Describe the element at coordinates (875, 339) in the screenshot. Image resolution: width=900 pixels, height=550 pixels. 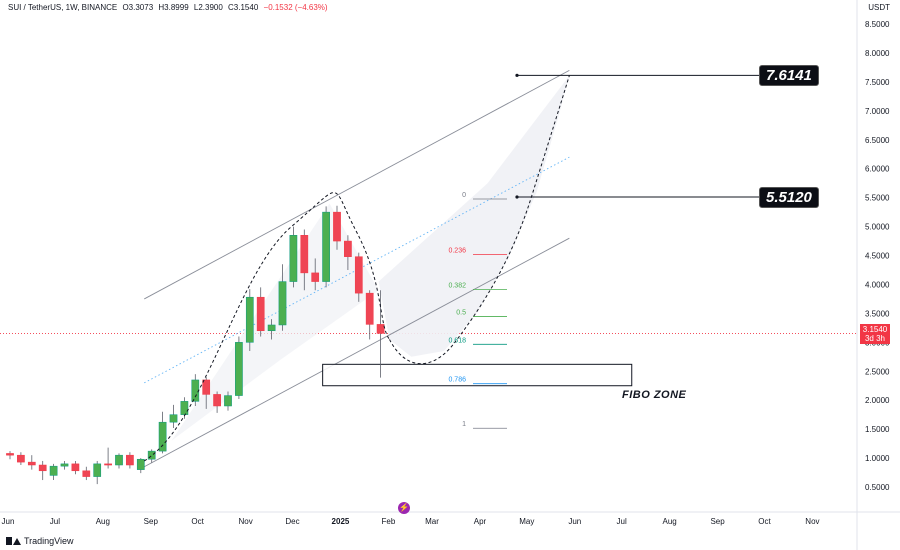
I see `bar-countdown: 3d 3h` at that location.